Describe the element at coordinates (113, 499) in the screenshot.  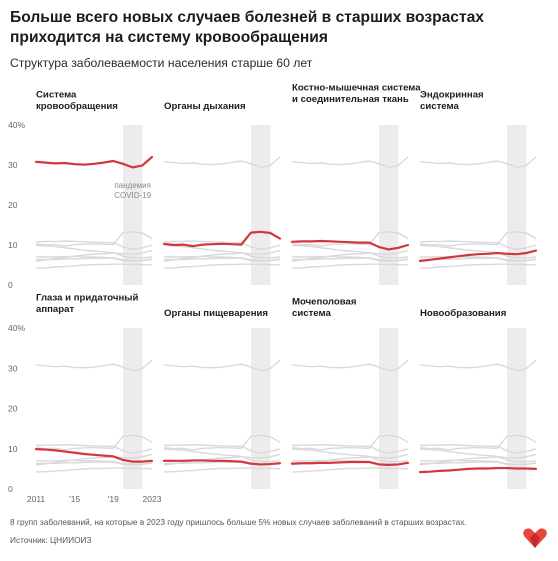
I see `x-tick-label: '19` at that location.